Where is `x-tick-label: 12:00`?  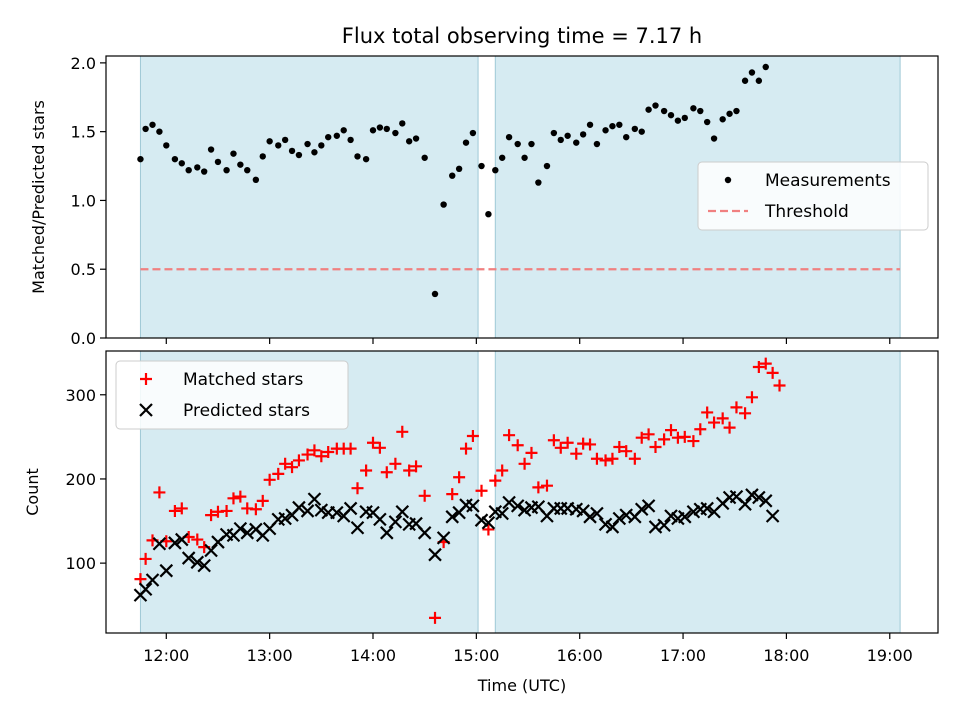
x-tick-label: 12:00 is located at coordinates (166, 655).